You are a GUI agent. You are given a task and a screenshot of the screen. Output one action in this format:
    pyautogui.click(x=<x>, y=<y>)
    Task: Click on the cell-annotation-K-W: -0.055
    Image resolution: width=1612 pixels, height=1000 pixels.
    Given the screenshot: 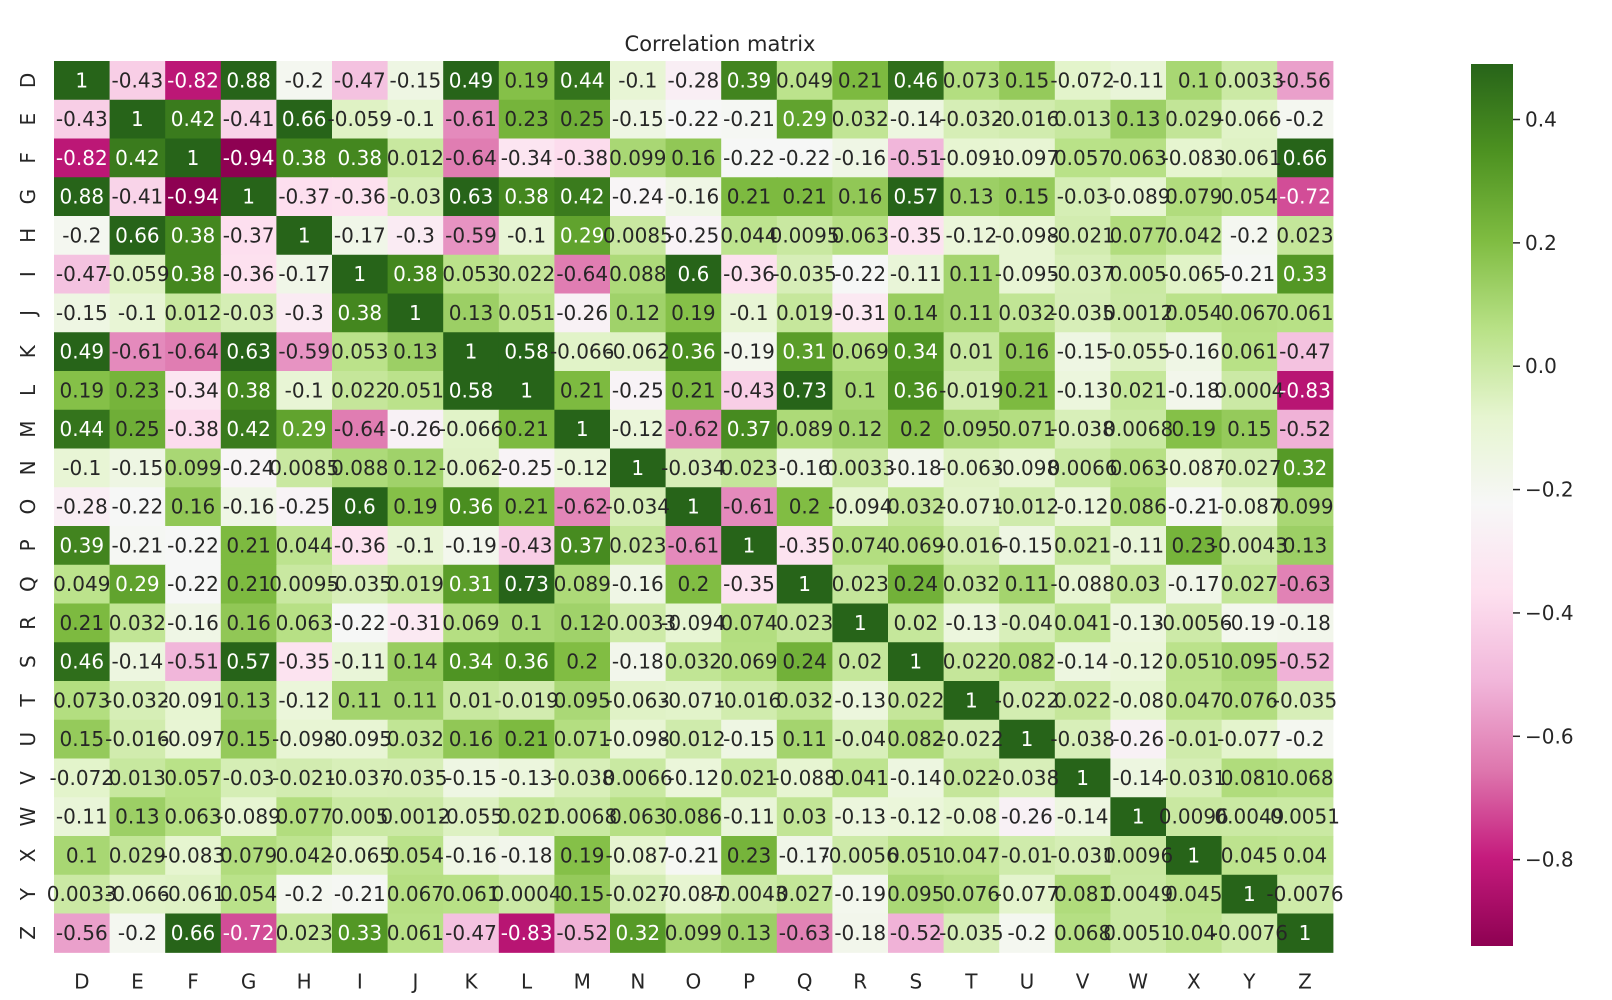 What is the action you would take?
    pyautogui.click(x=1138, y=352)
    